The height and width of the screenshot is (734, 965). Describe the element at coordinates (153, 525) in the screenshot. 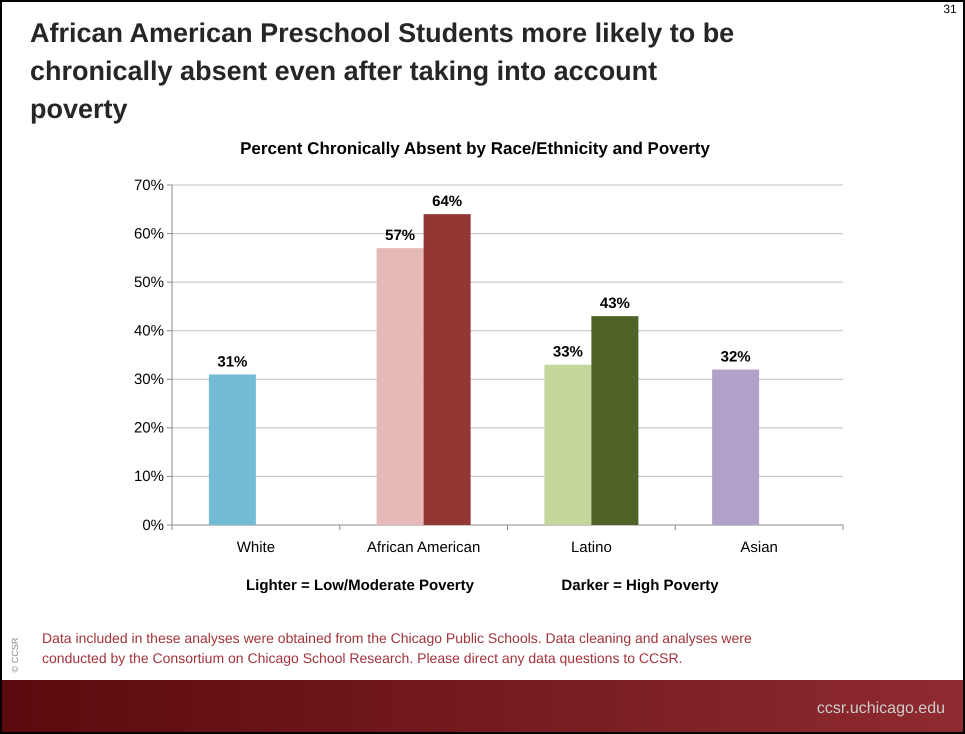

I see `y-tick-label: 0%` at that location.